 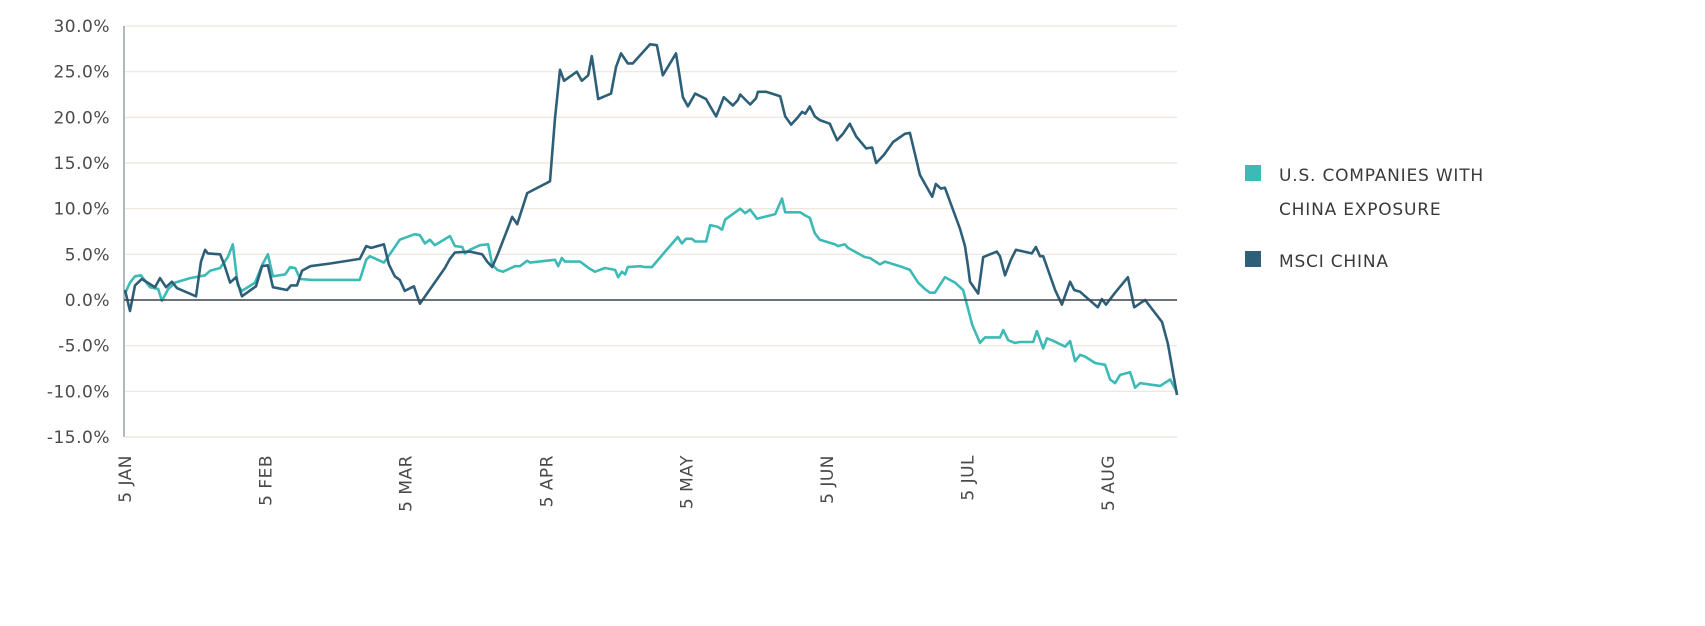 What do you see at coordinates (617, 483) in the screenshot?
I see `x-axis-ticks: 5 JAN 5 FEB 5 MAR 5 APR 5 MAY 5 JUN 5 JUL 5 AUG` at bounding box center [617, 483].